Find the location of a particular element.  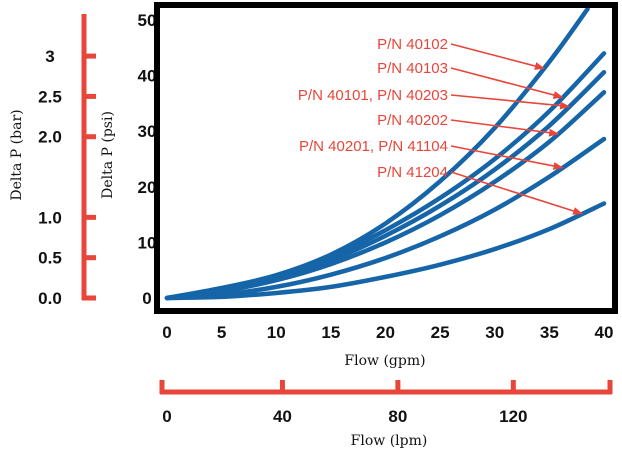

x-tick-label: 35 is located at coordinates (549, 332).